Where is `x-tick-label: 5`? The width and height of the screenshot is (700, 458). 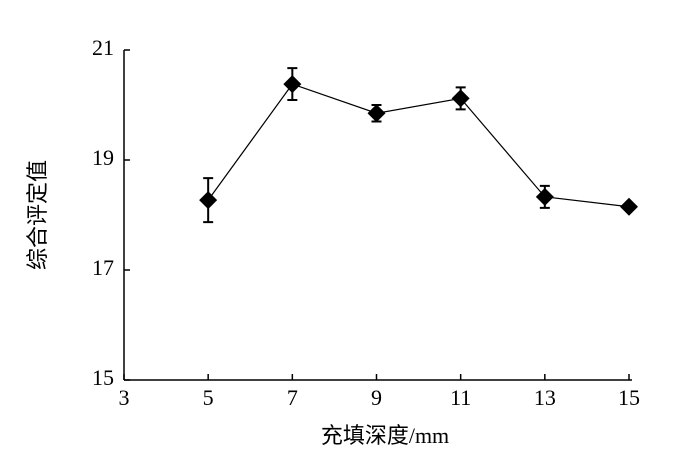
x-tick-label: 5 is located at coordinates (208, 397).